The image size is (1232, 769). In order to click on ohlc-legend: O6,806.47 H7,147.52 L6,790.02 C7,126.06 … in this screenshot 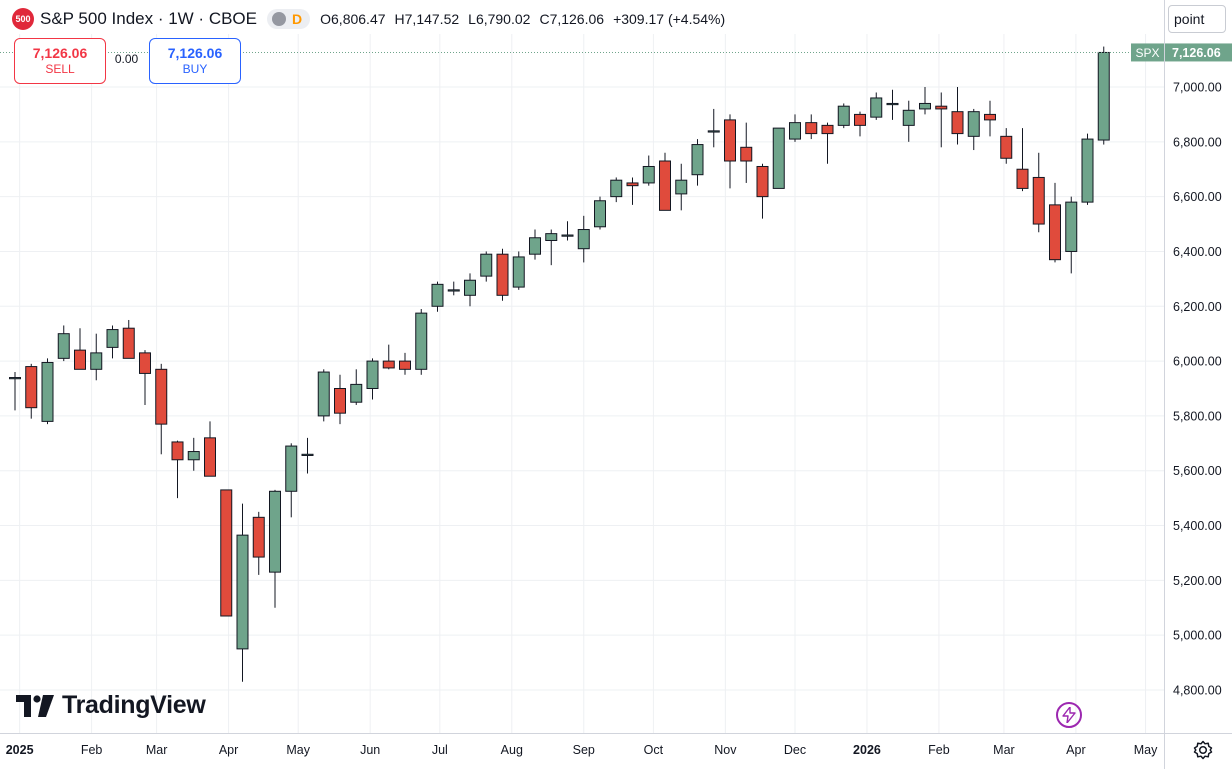, I will do `click(522, 19)`.